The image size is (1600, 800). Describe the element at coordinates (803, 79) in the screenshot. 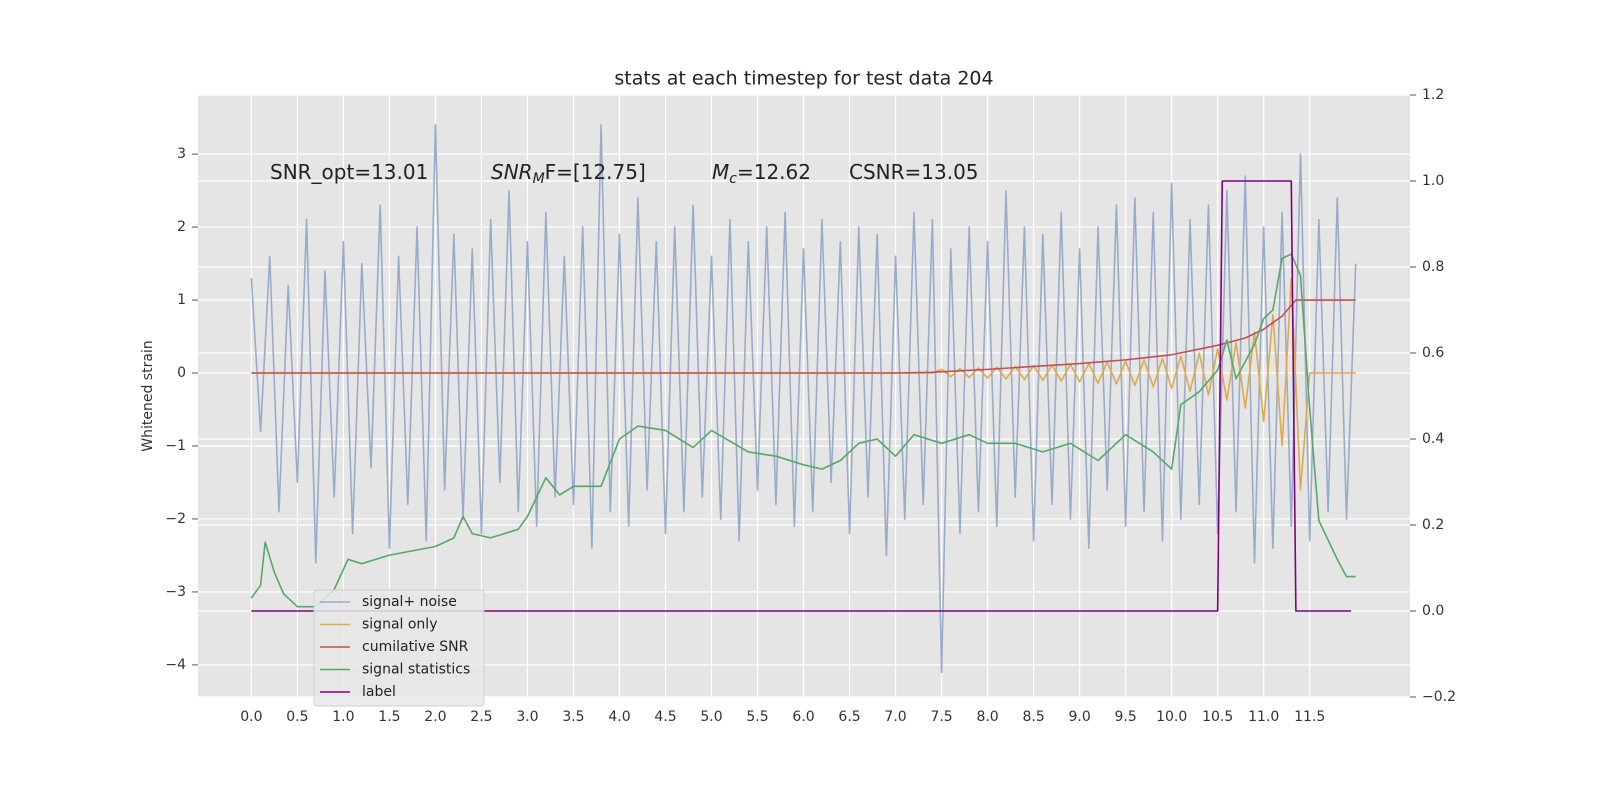

I see `chart-title: stats at each timestep for test data 204` at that location.